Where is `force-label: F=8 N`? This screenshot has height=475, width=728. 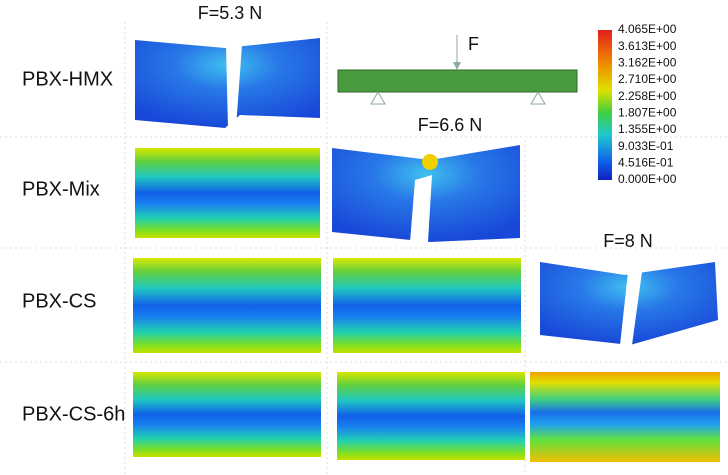
force-label: F=8 N is located at coordinates (628, 241).